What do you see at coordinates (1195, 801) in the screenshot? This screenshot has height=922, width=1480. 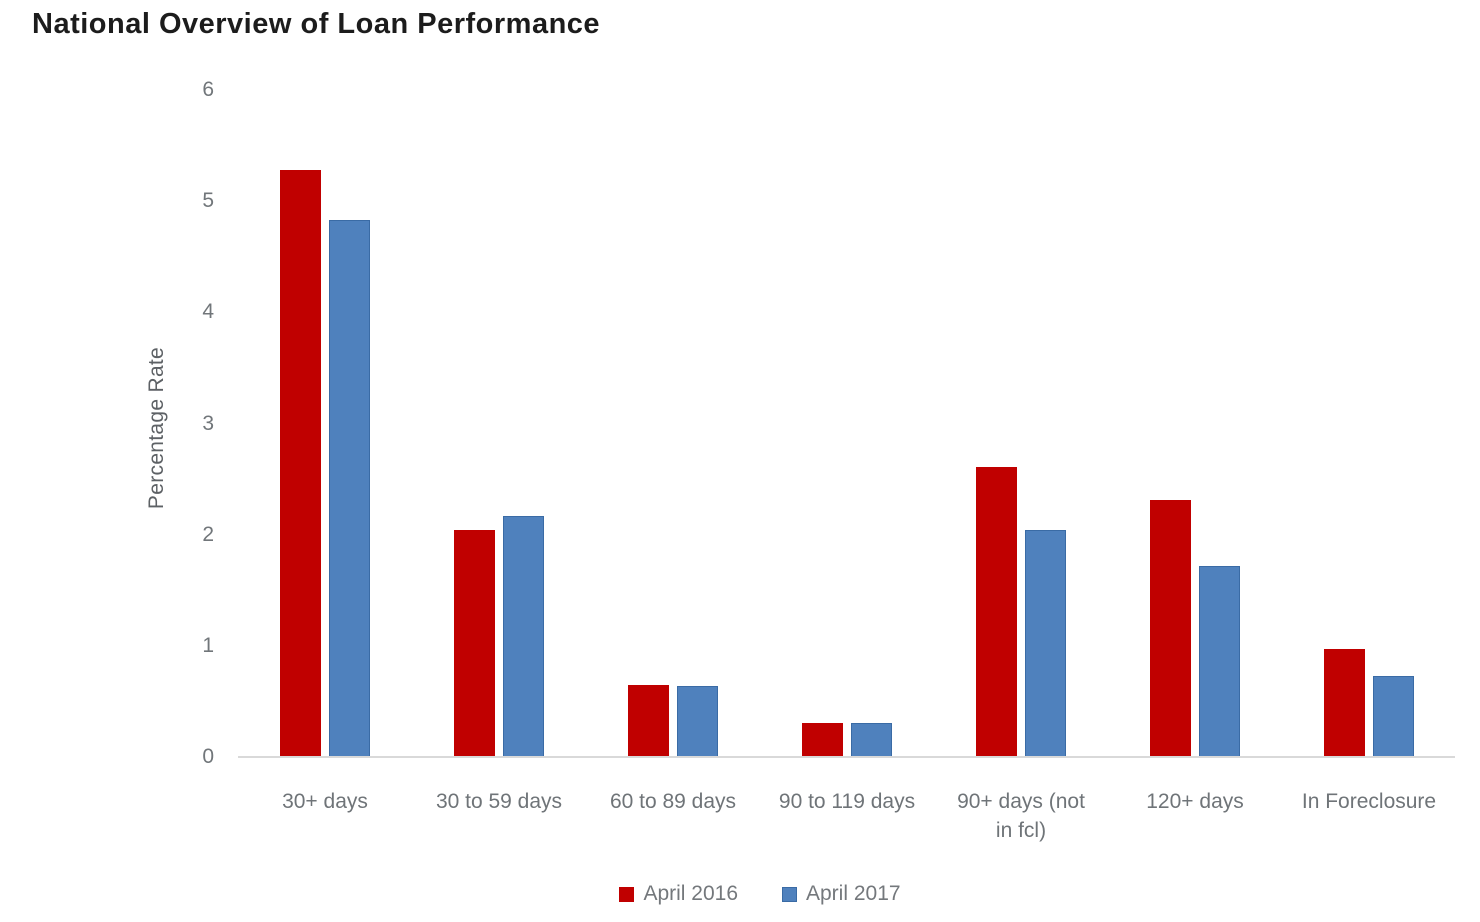 I see `x-axis-category-label: 120+ days` at bounding box center [1195, 801].